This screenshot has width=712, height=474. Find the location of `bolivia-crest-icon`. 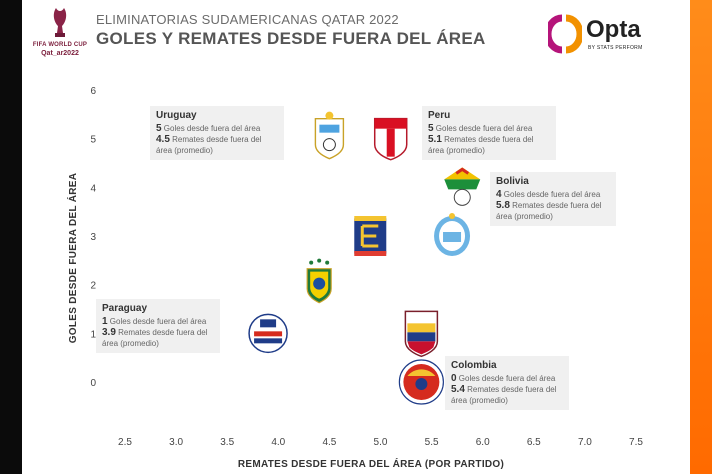

bolivia-crest-icon is located at coordinates (462, 186).